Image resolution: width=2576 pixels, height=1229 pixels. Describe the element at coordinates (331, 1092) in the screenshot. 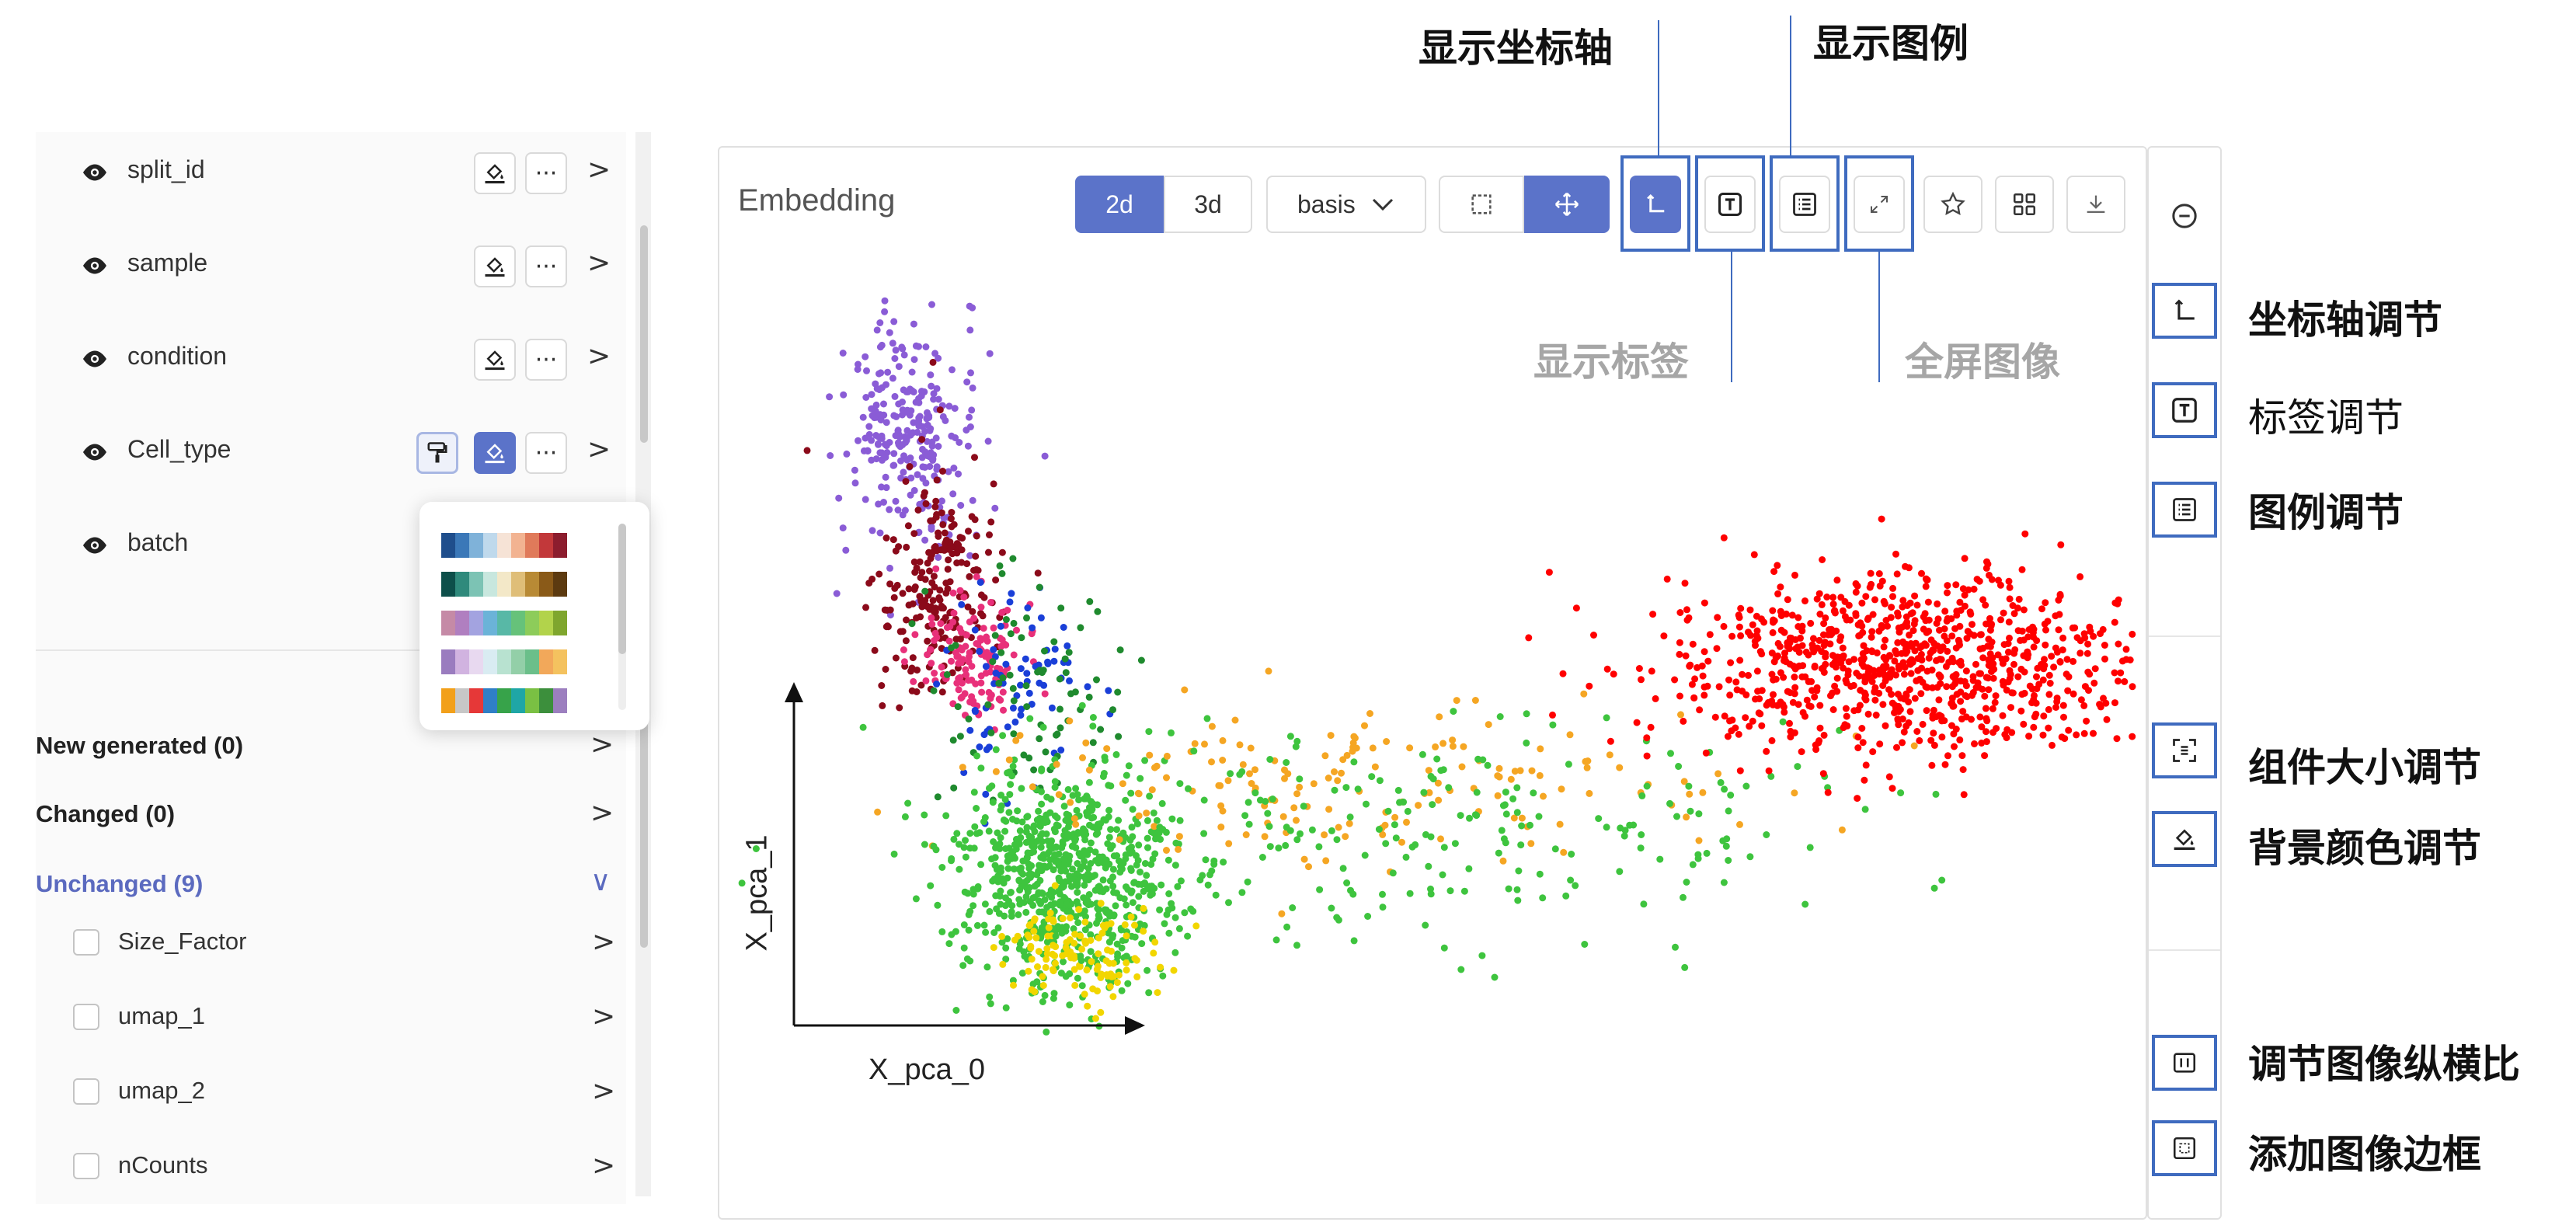

I see `list-item-umap-2: umap_2 >` at that location.